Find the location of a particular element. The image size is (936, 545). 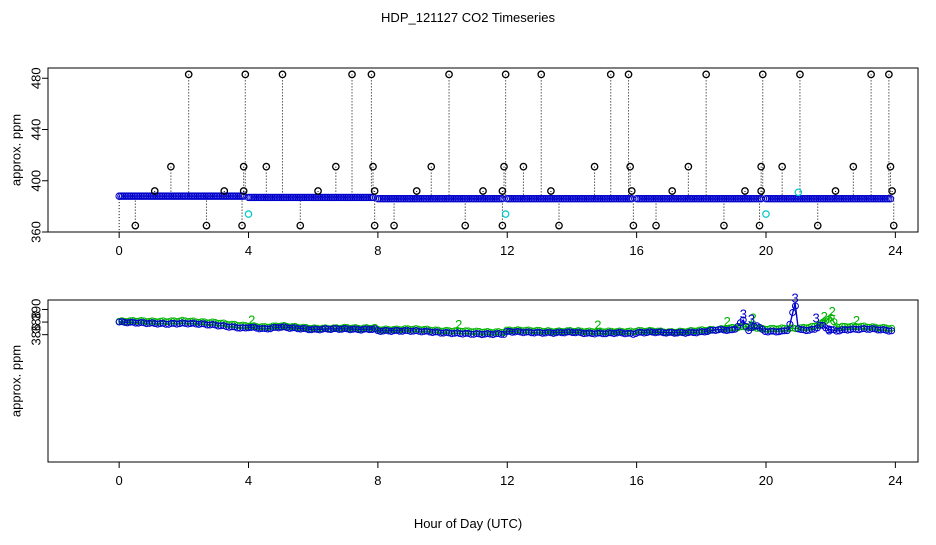

chart-title: HDP_121127 CO2 Timeseries is located at coordinates (468, 17).